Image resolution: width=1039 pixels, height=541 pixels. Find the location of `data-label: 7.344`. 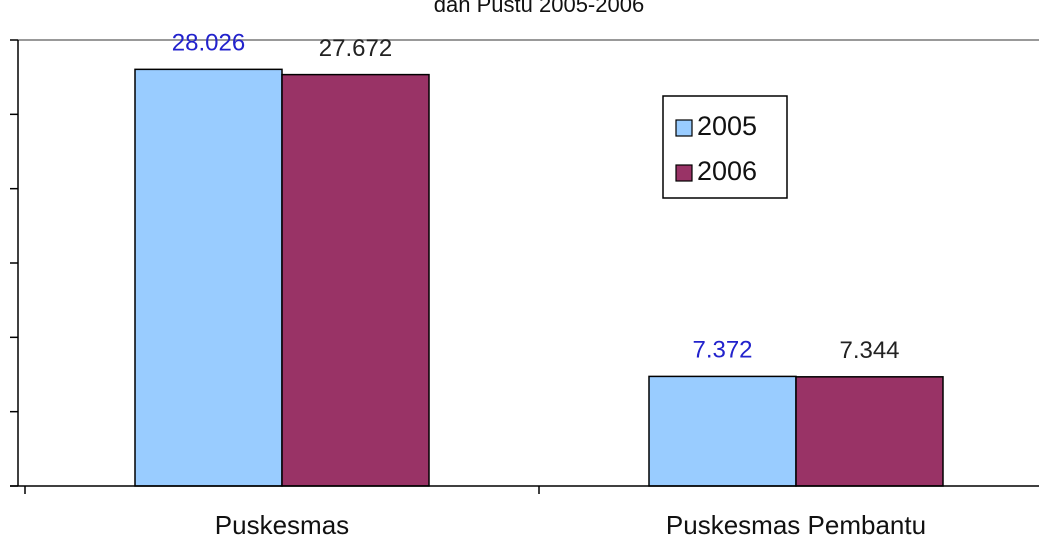

data-label: 7.344 is located at coordinates (869, 350).